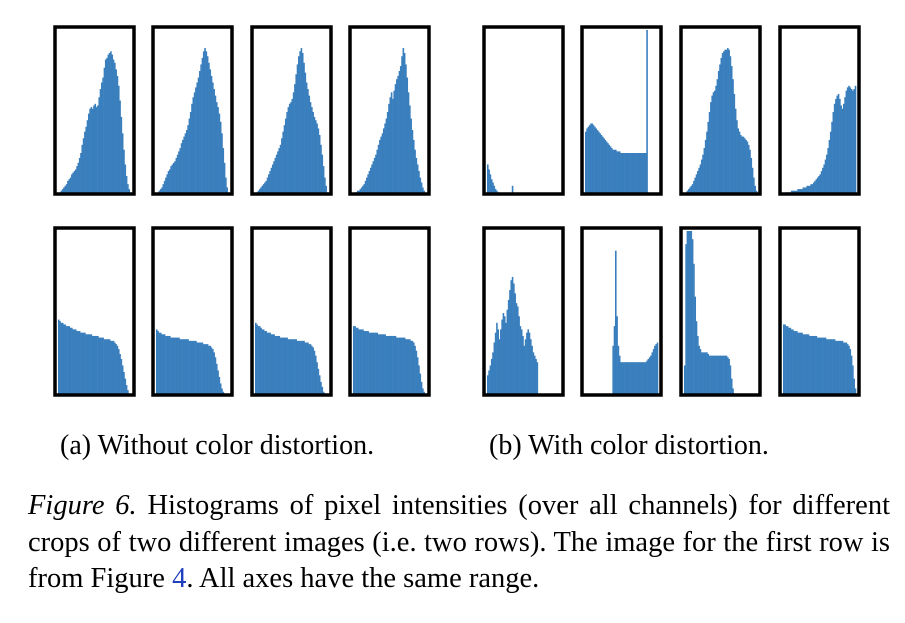 This screenshot has height=623, width=905. What do you see at coordinates (192, 311) in the screenshot?
I see `histogram-panel-a-r2c2` at bounding box center [192, 311].